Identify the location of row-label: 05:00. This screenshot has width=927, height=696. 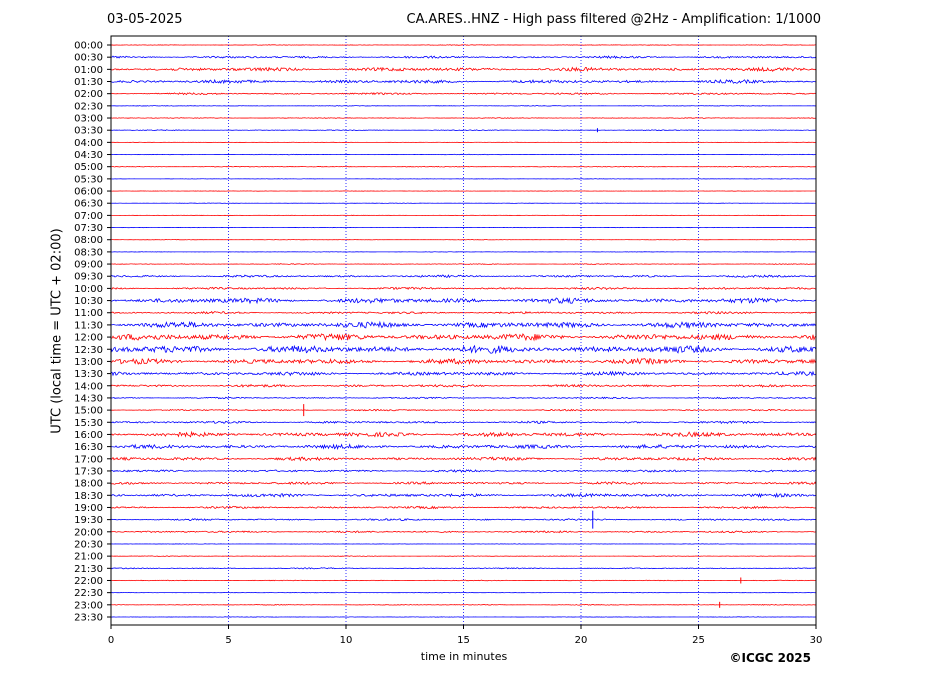
(88, 167).